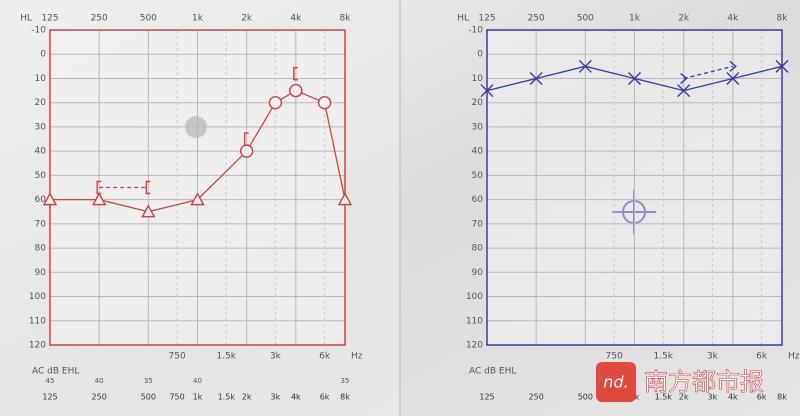 This screenshot has width=800, height=416. What do you see at coordinates (478, 176) in the screenshot?
I see `y-tick-label: 50` at bounding box center [478, 176].